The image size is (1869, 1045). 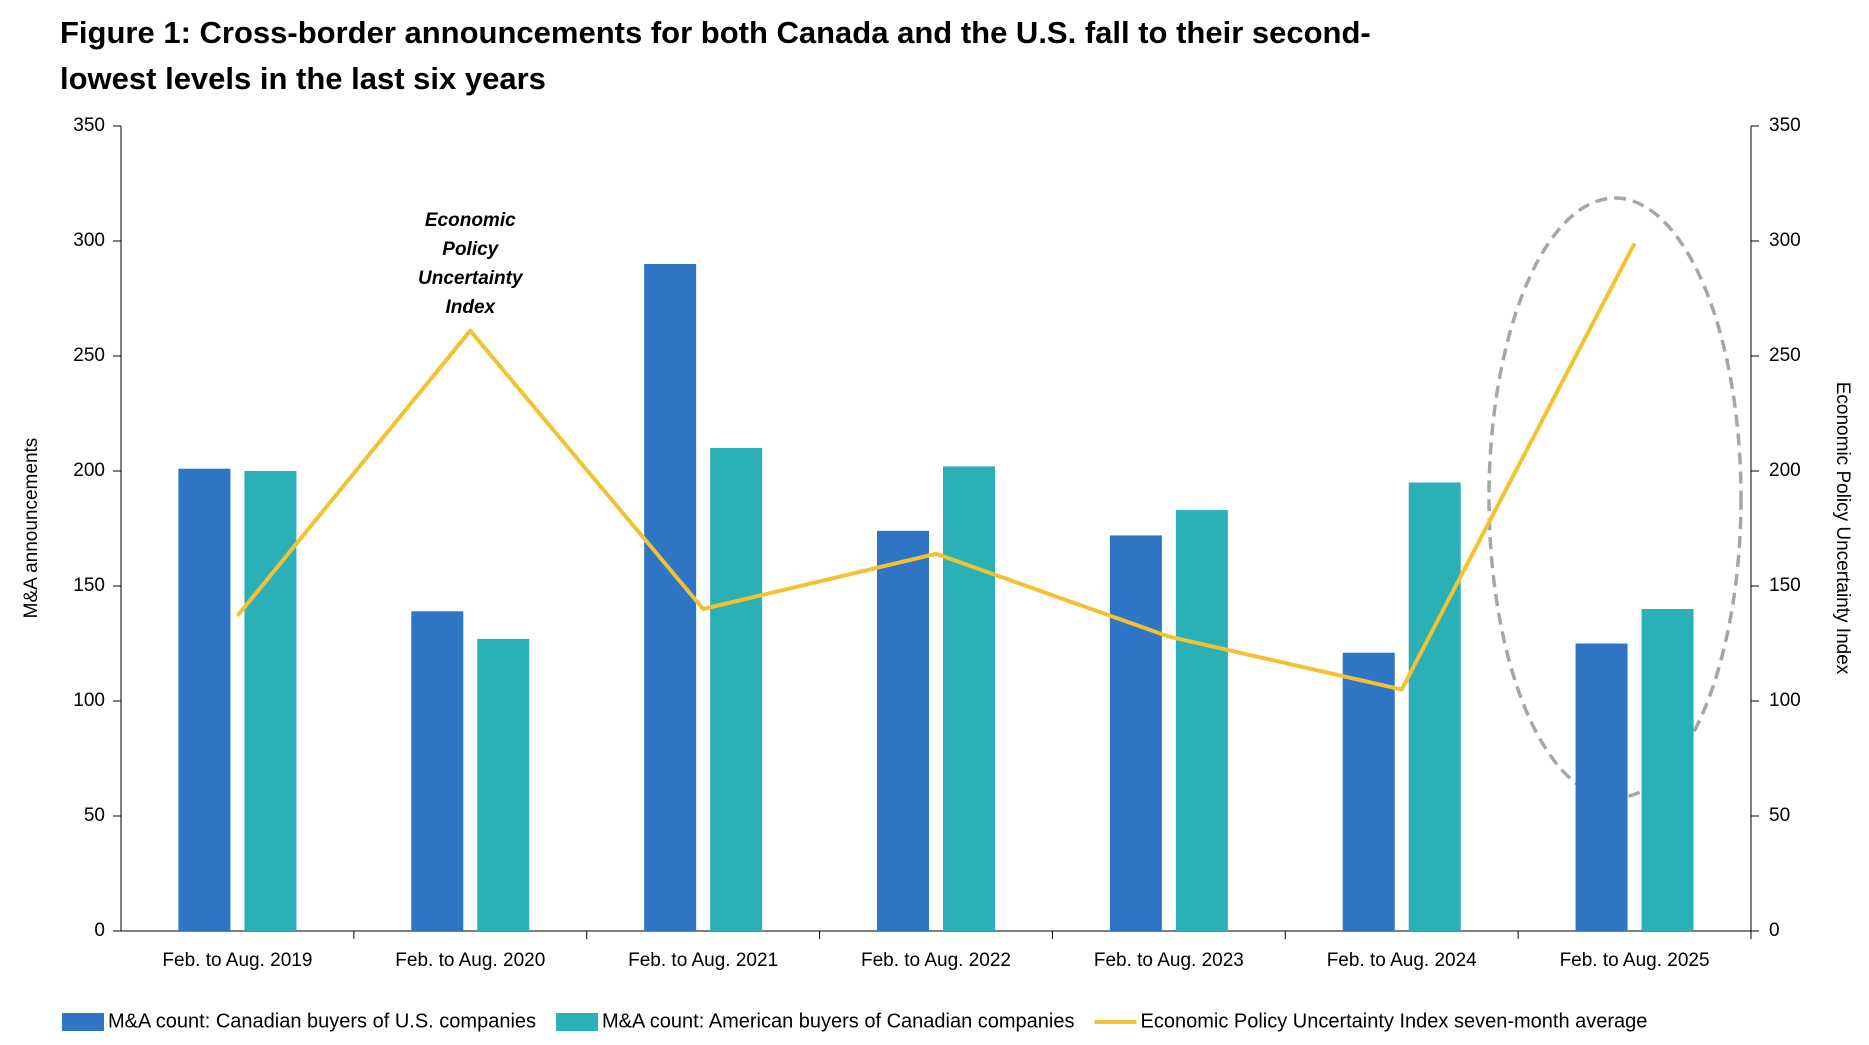 What do you see at coordinates (1635, 960) in the screenshot?
I see `x-tick-label: Feb. to Aug. 2025` at bounding box center [1635, 960].